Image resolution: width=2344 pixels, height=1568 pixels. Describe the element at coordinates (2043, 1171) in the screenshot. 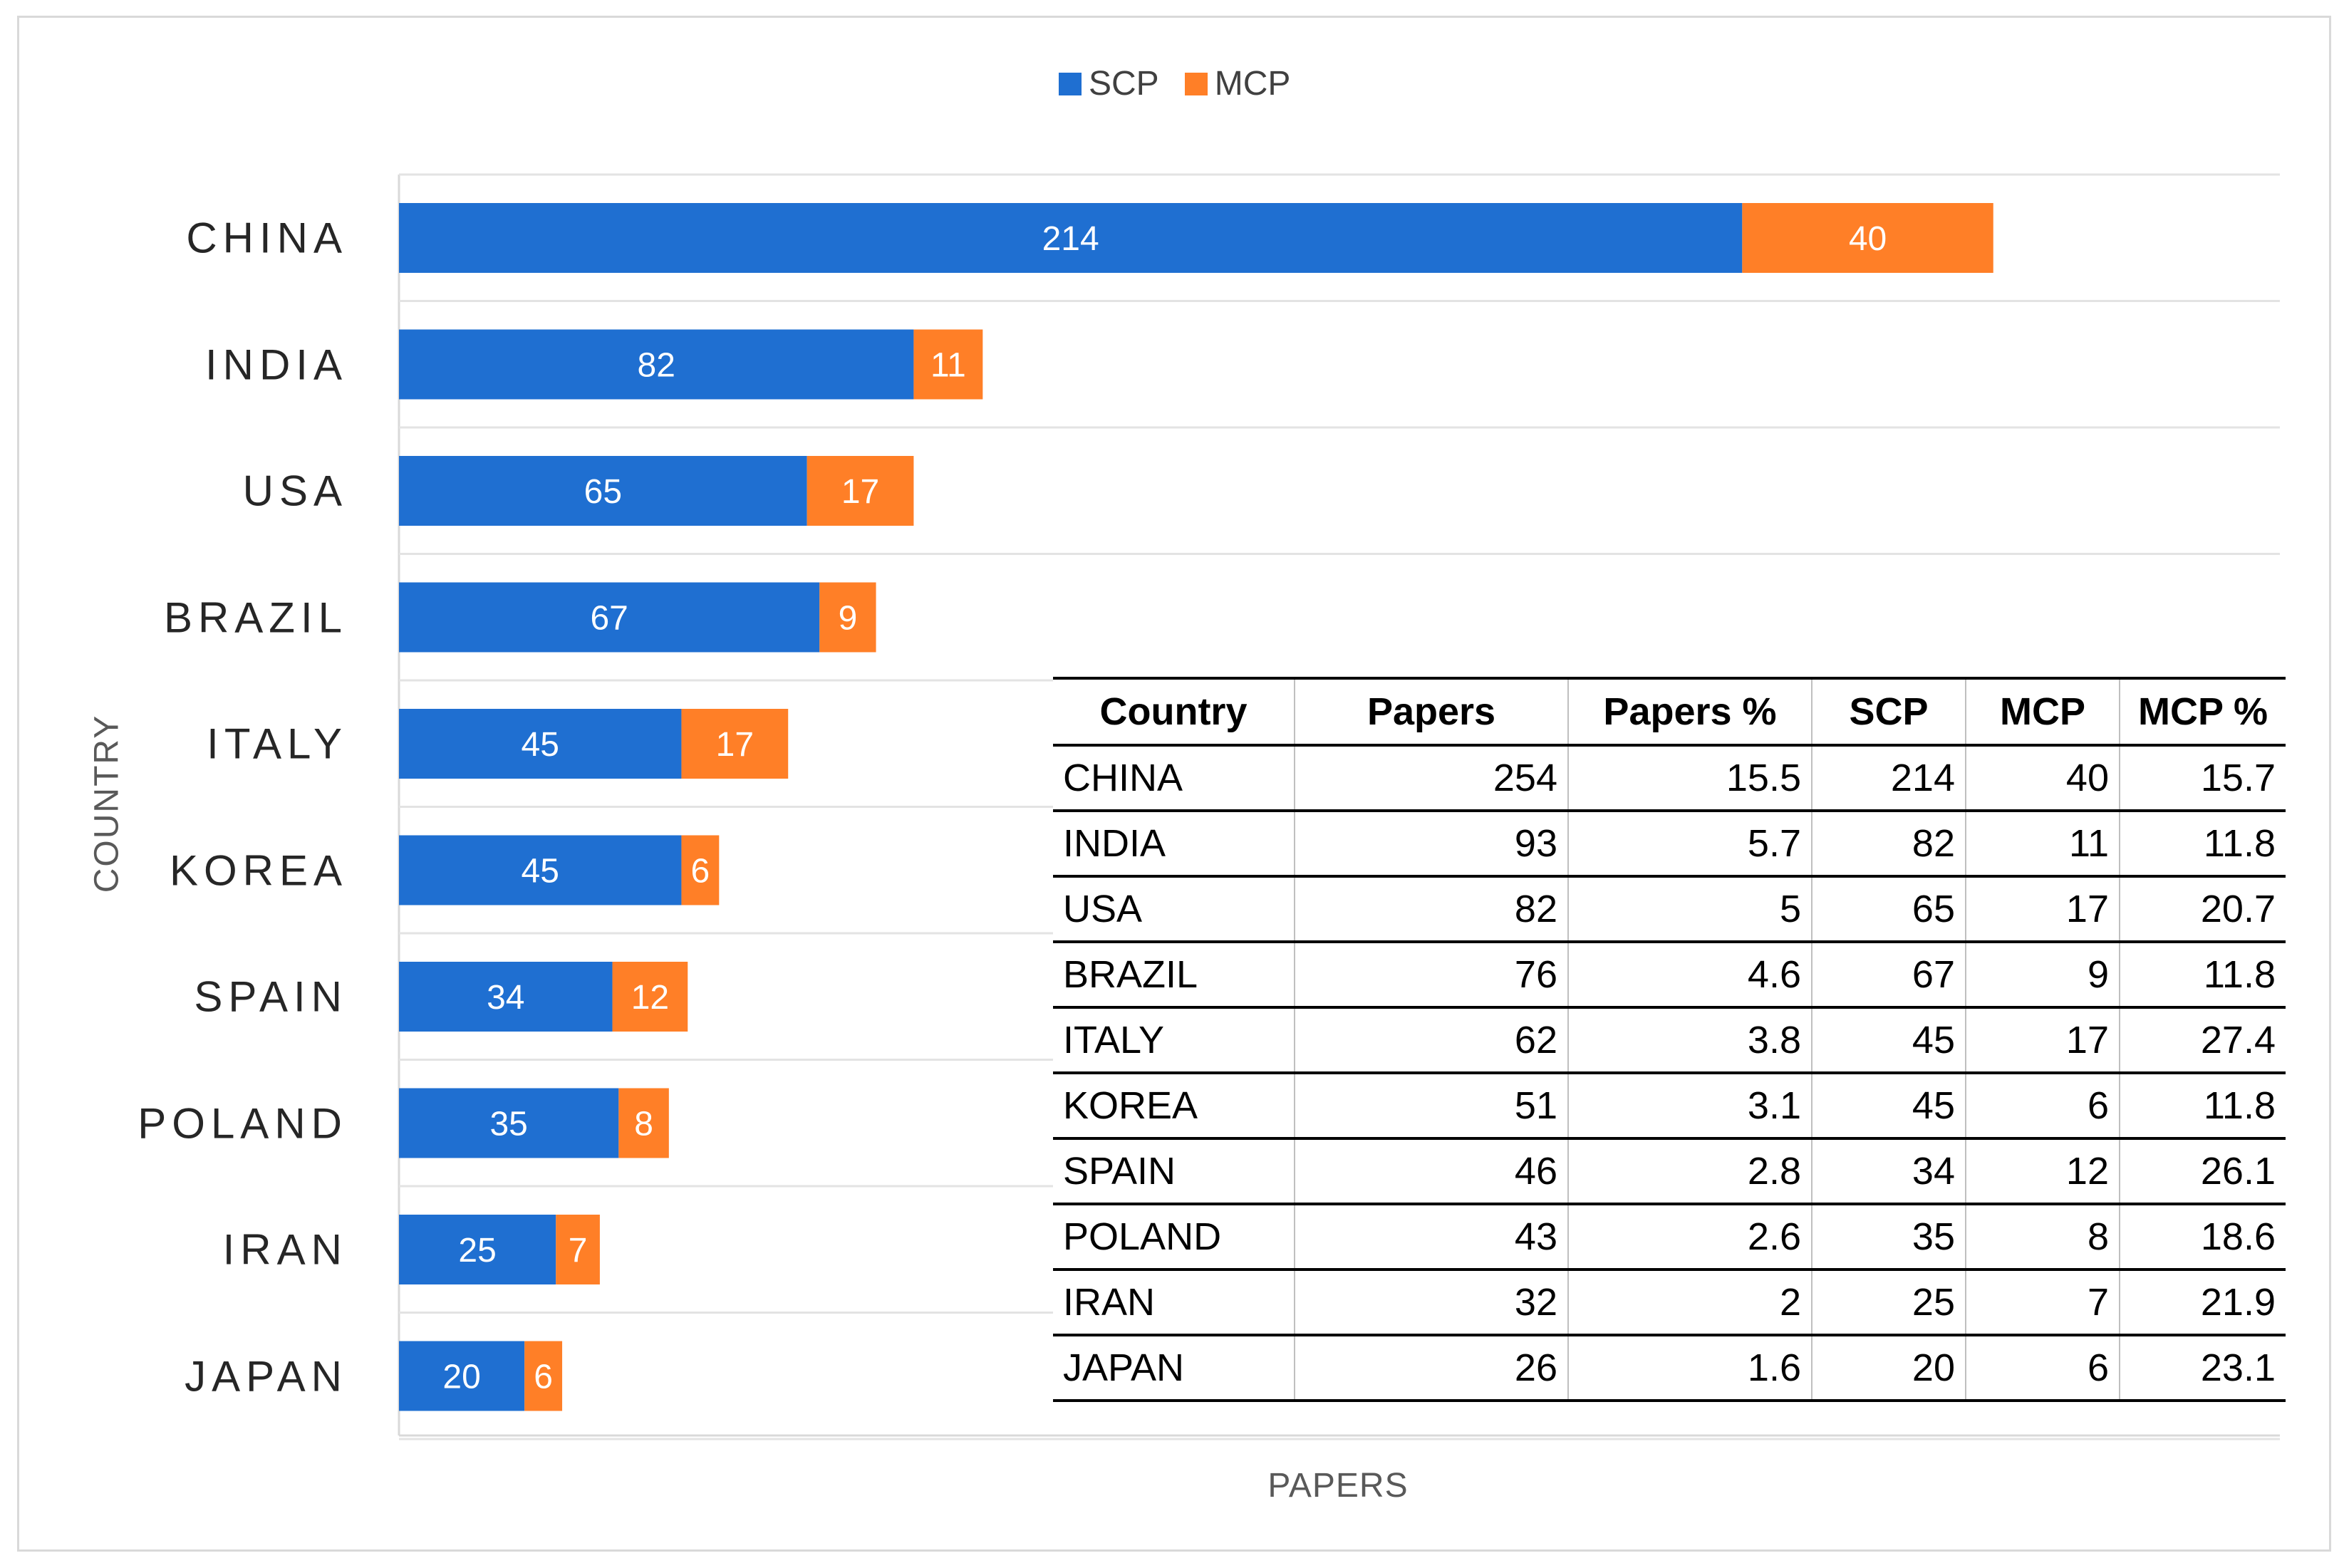

I see `table-cell: 12` at that location.